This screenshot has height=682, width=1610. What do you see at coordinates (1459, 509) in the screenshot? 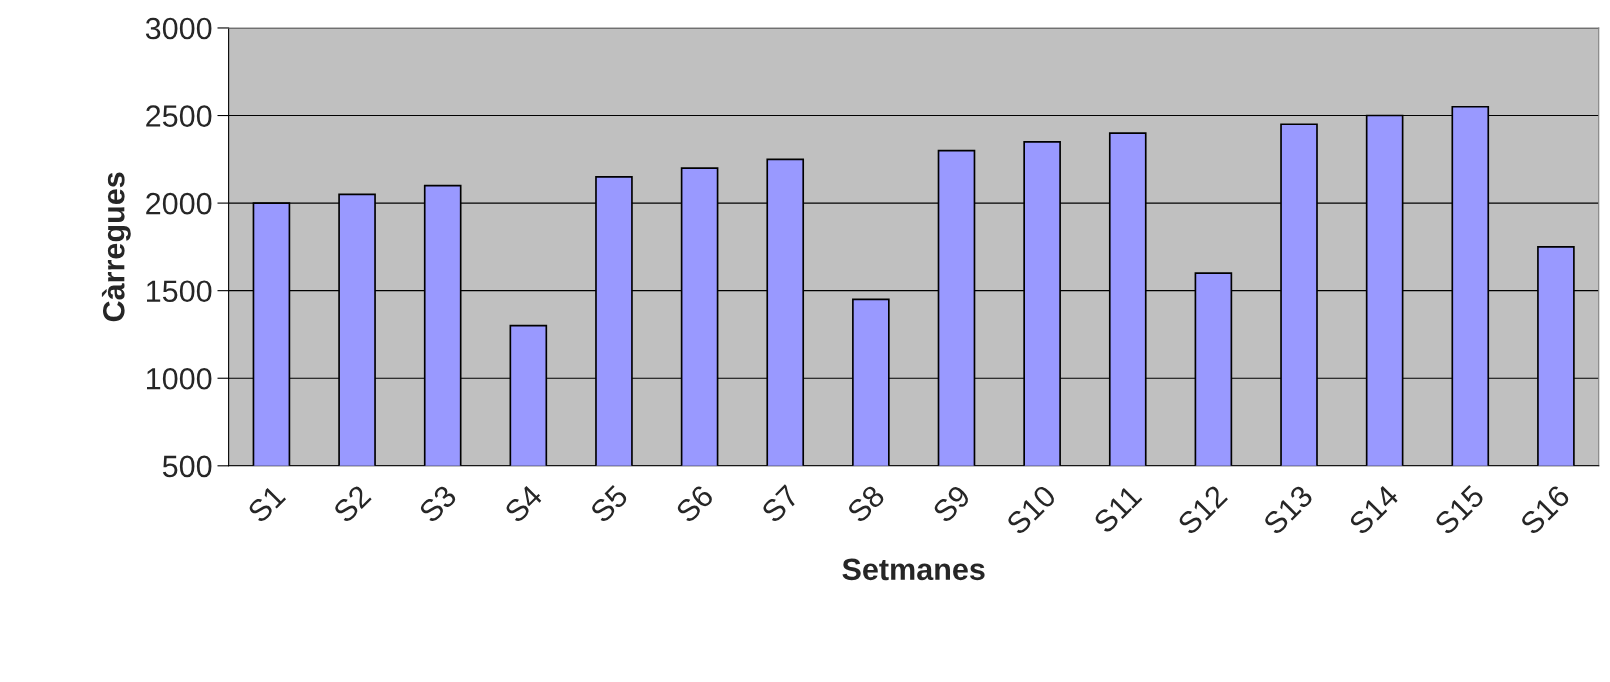
I see `x-tick-label: S15` at bounding box center [1459, 509].